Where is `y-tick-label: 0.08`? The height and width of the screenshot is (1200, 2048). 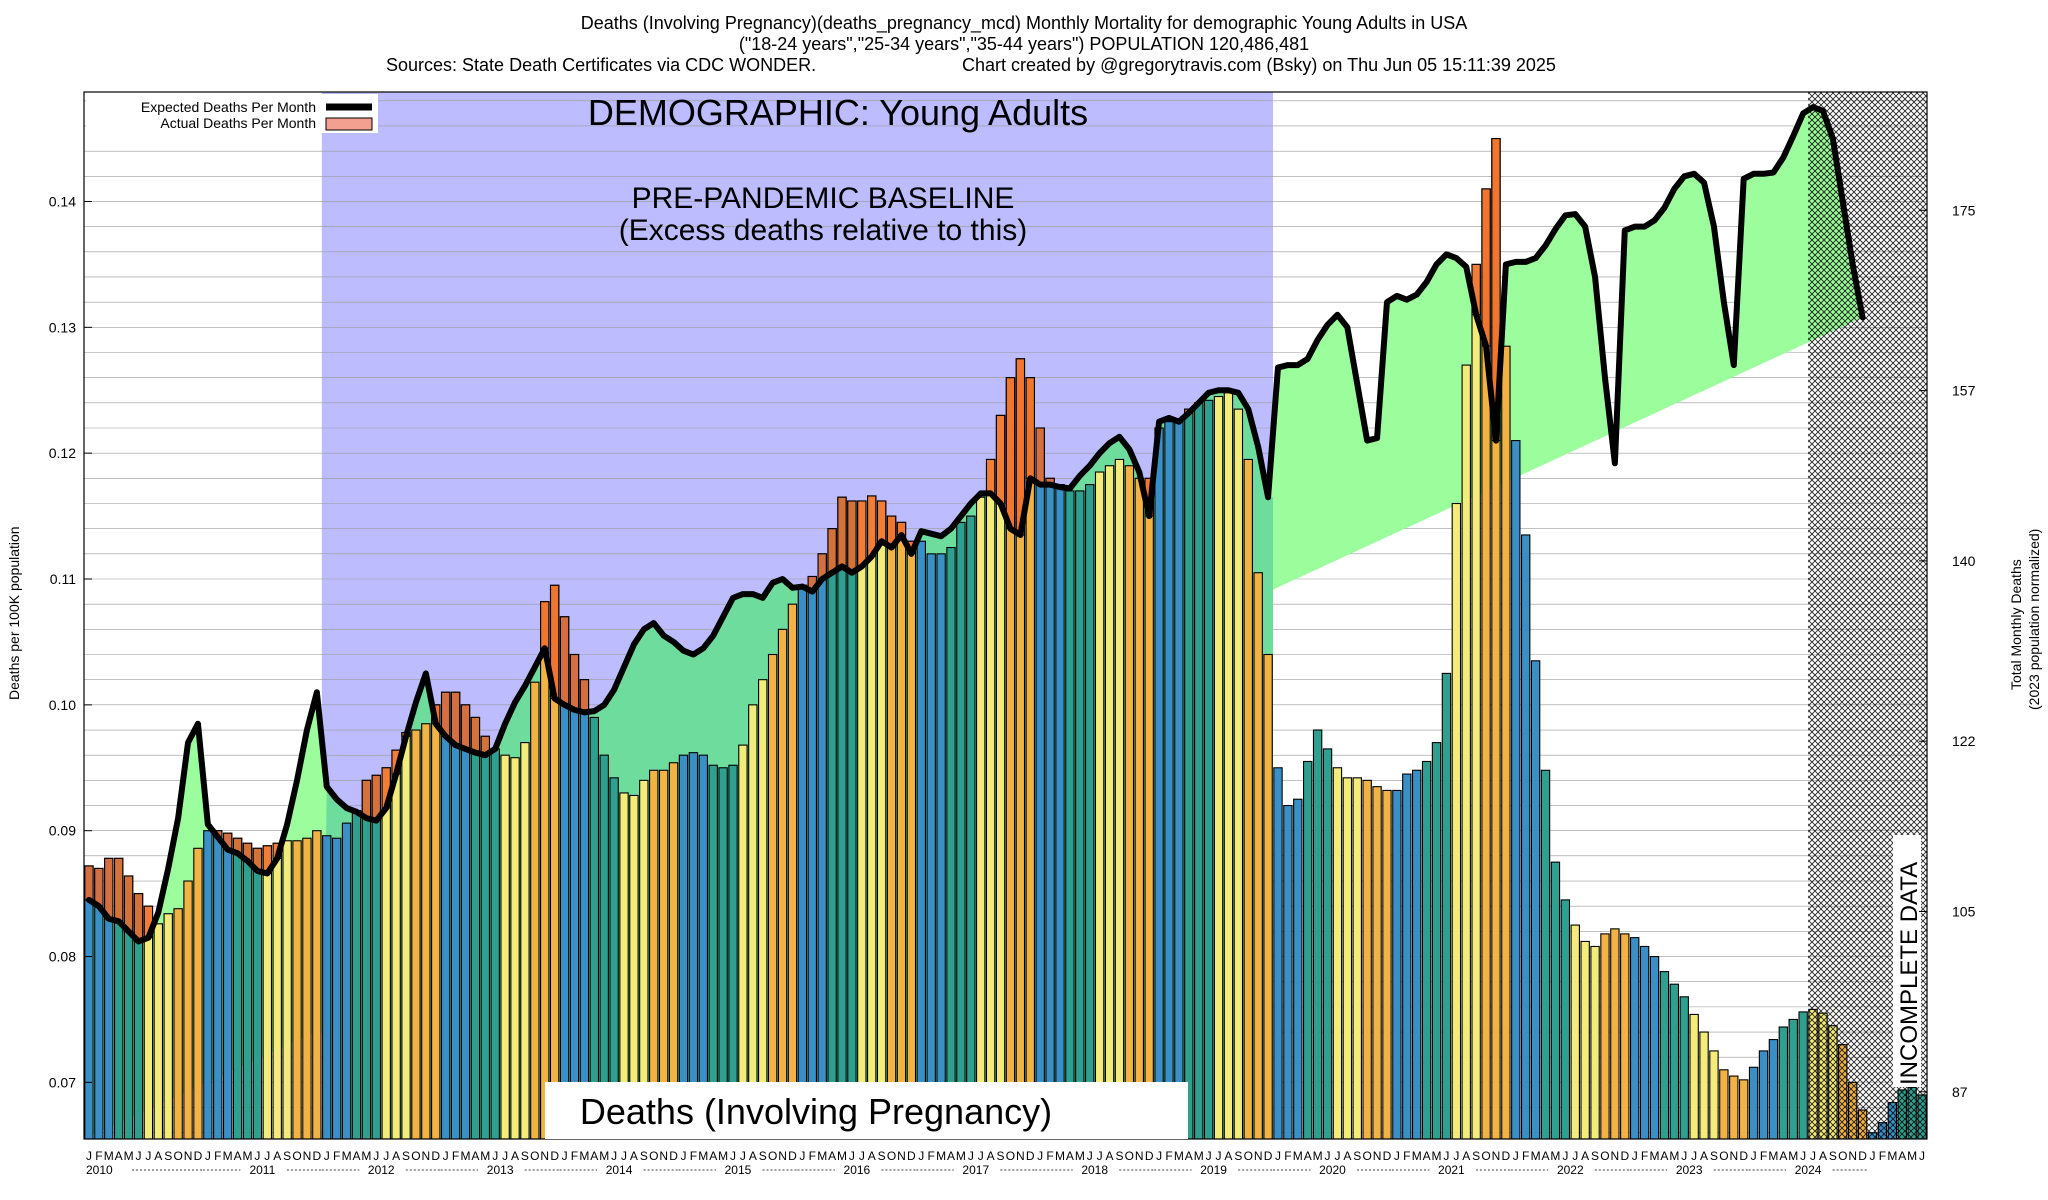 y-tick-label: 0.08 is located at coordinates (62, 957).